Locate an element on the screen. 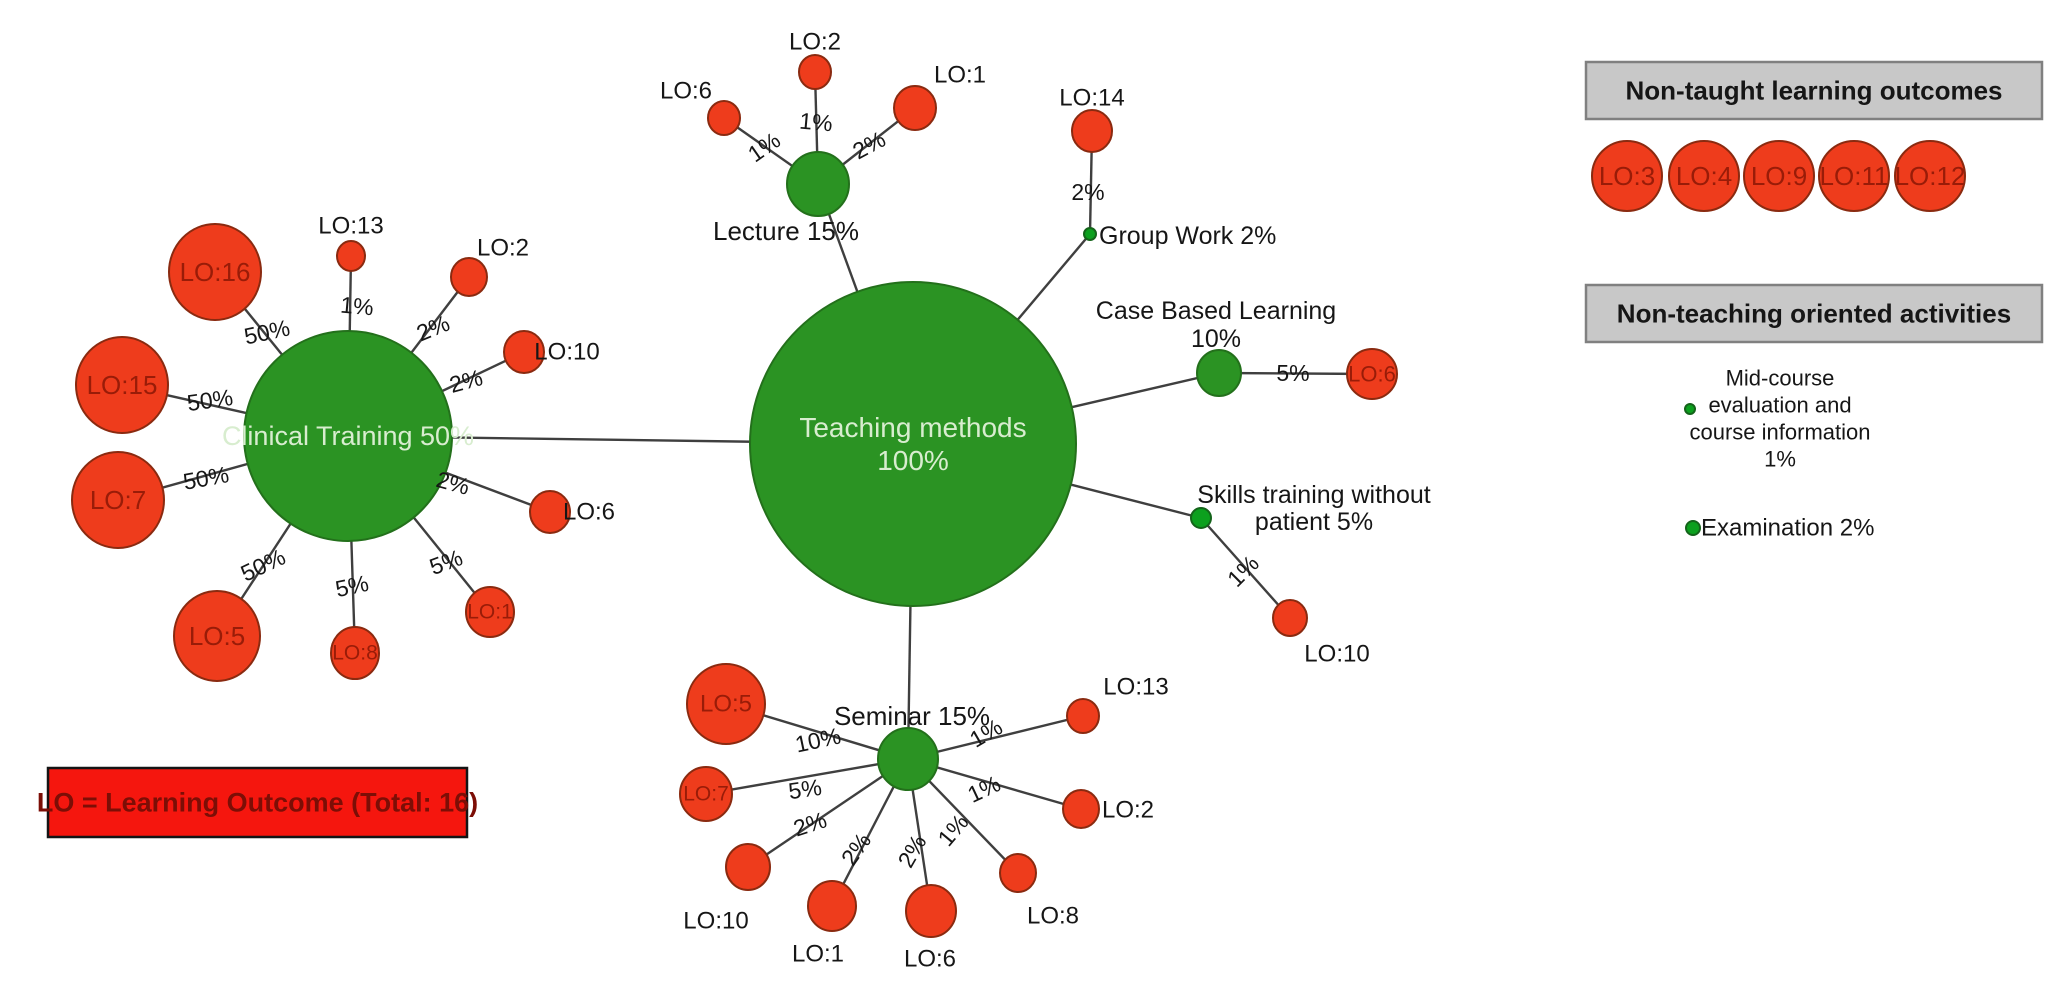 Image resolution: width=2059 pixels, height=1001 pixels. node-label-lo16-clinical: LO:16 is located at coordinates (215, 272).